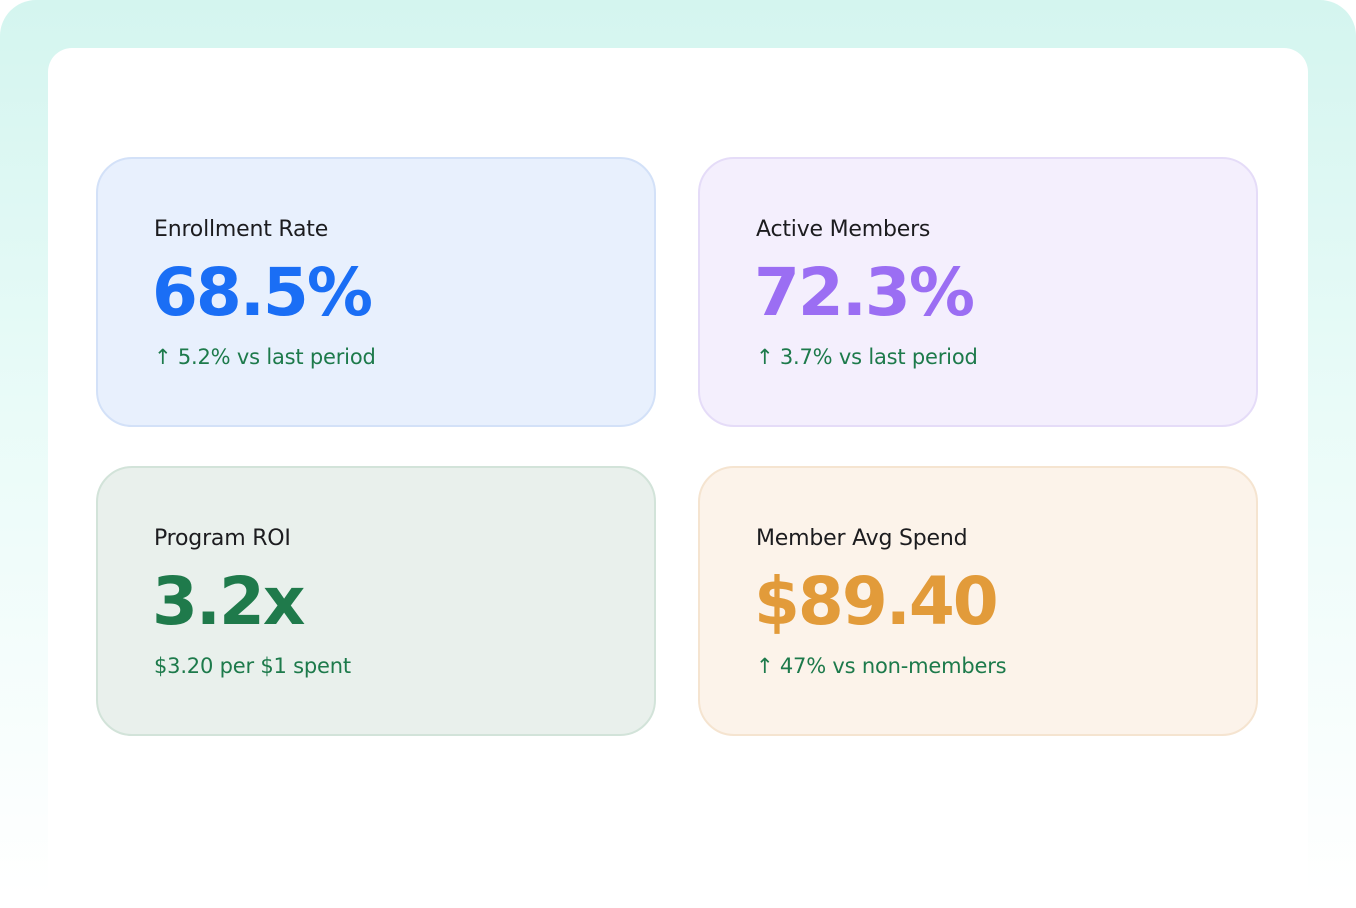 This screenshot has width=1356, height=908. I want to click on kpi-delta: ↑ 5.2% vs last period, so click(265, 357).